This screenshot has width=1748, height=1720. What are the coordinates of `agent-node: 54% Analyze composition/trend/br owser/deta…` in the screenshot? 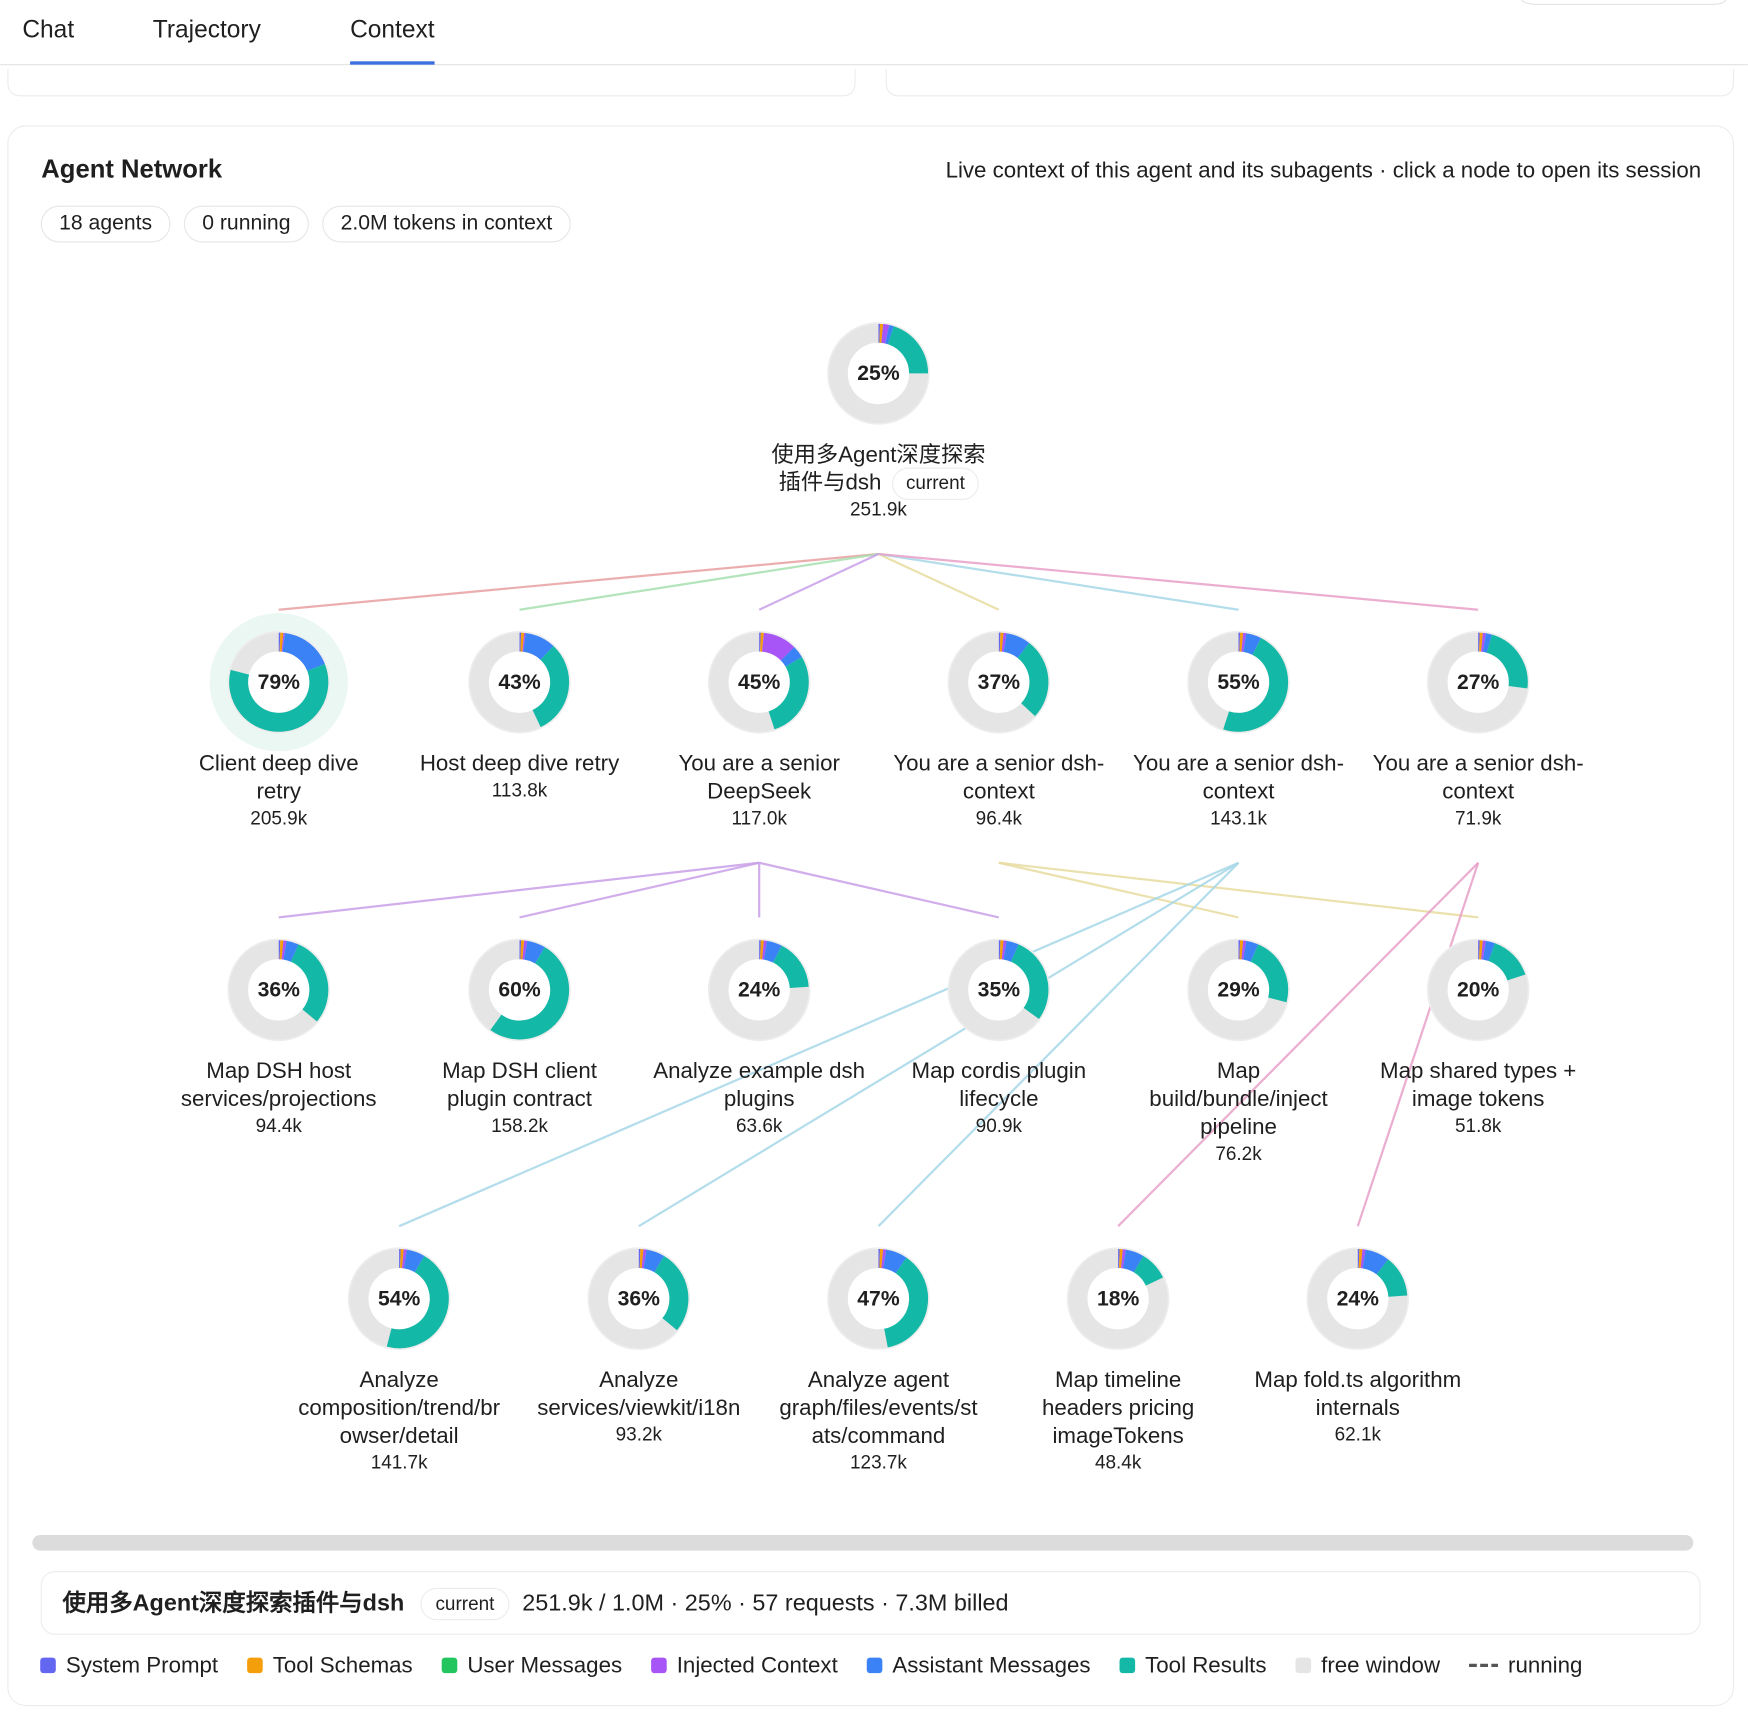 It's located at (399, 1360).